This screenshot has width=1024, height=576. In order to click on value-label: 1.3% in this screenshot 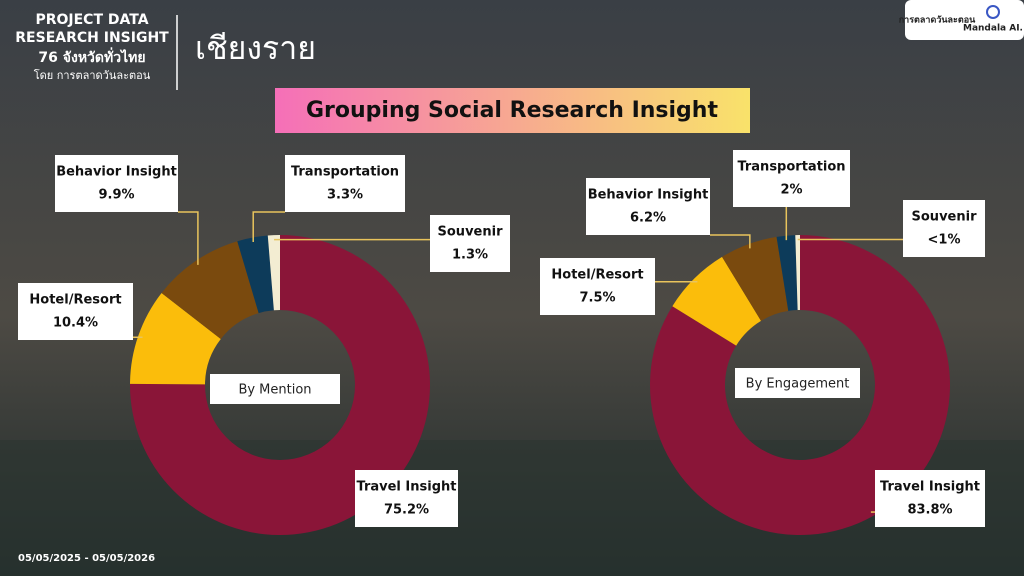, I will do `click(470, 255)`.